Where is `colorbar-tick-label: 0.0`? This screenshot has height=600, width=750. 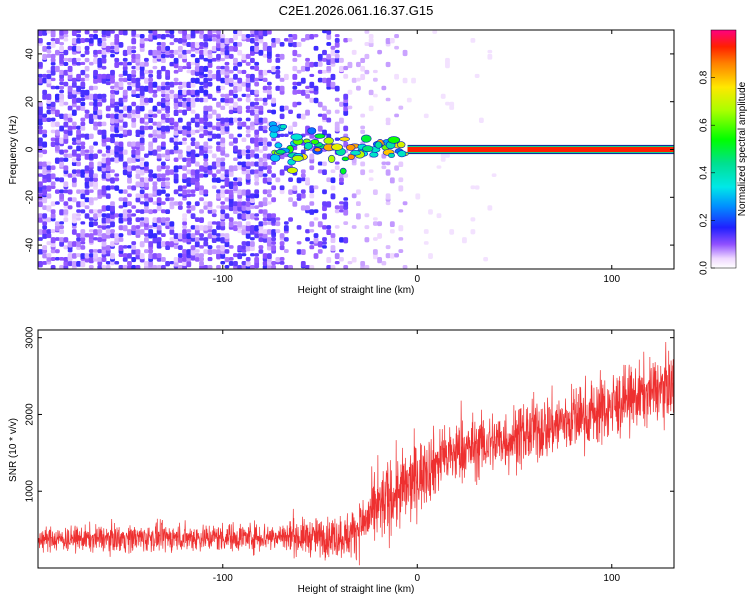 colorbar-tick-label: 0.0 is located at coordinates (704, 268).